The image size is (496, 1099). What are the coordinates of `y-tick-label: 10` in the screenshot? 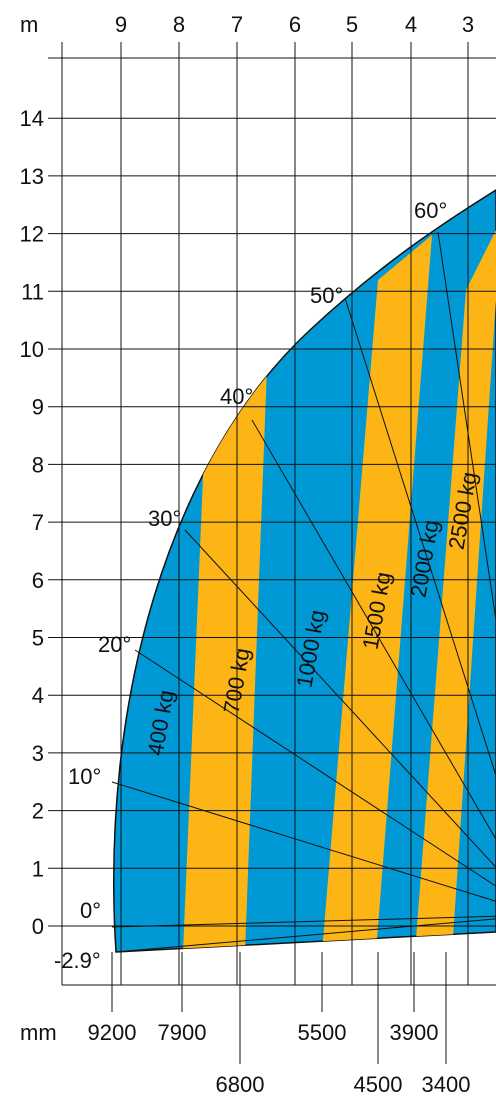 It's located at (32, 349).